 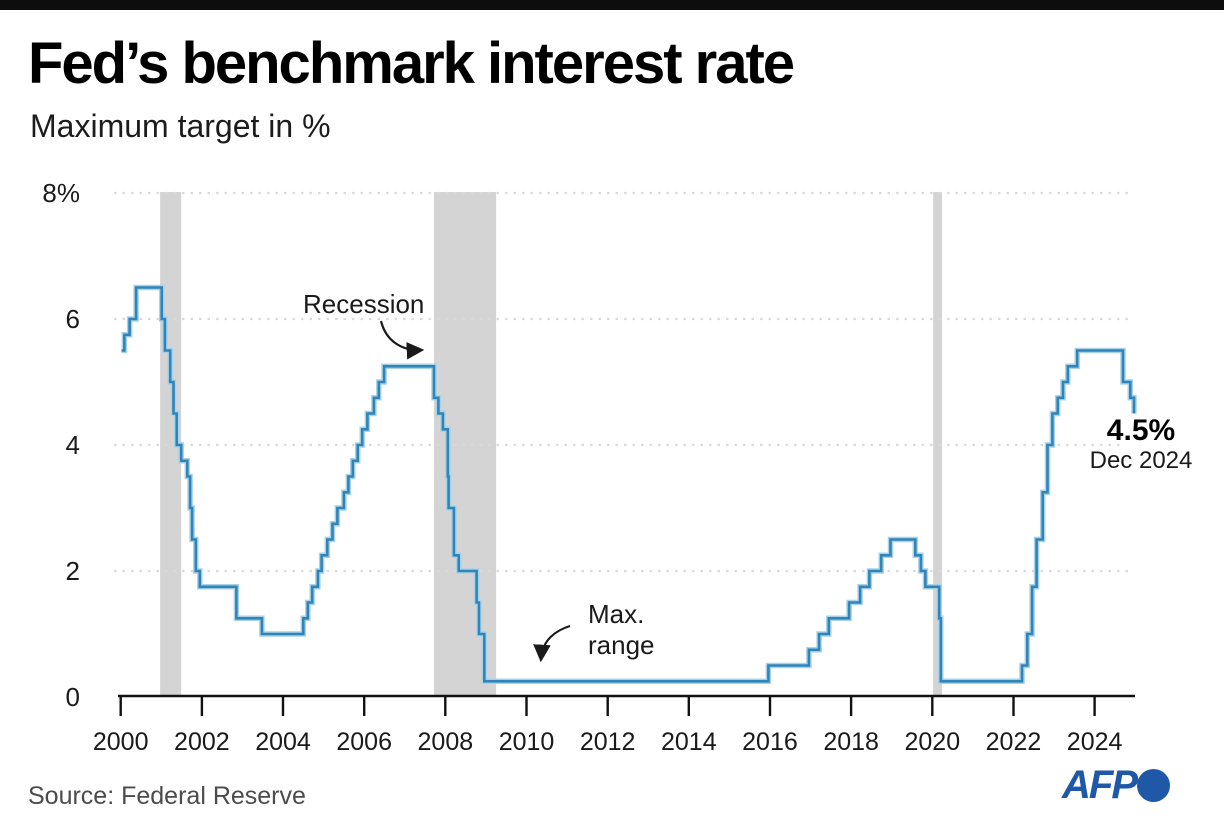 I want to click on x-tick-label: 2012, so click(x=607, y=742).